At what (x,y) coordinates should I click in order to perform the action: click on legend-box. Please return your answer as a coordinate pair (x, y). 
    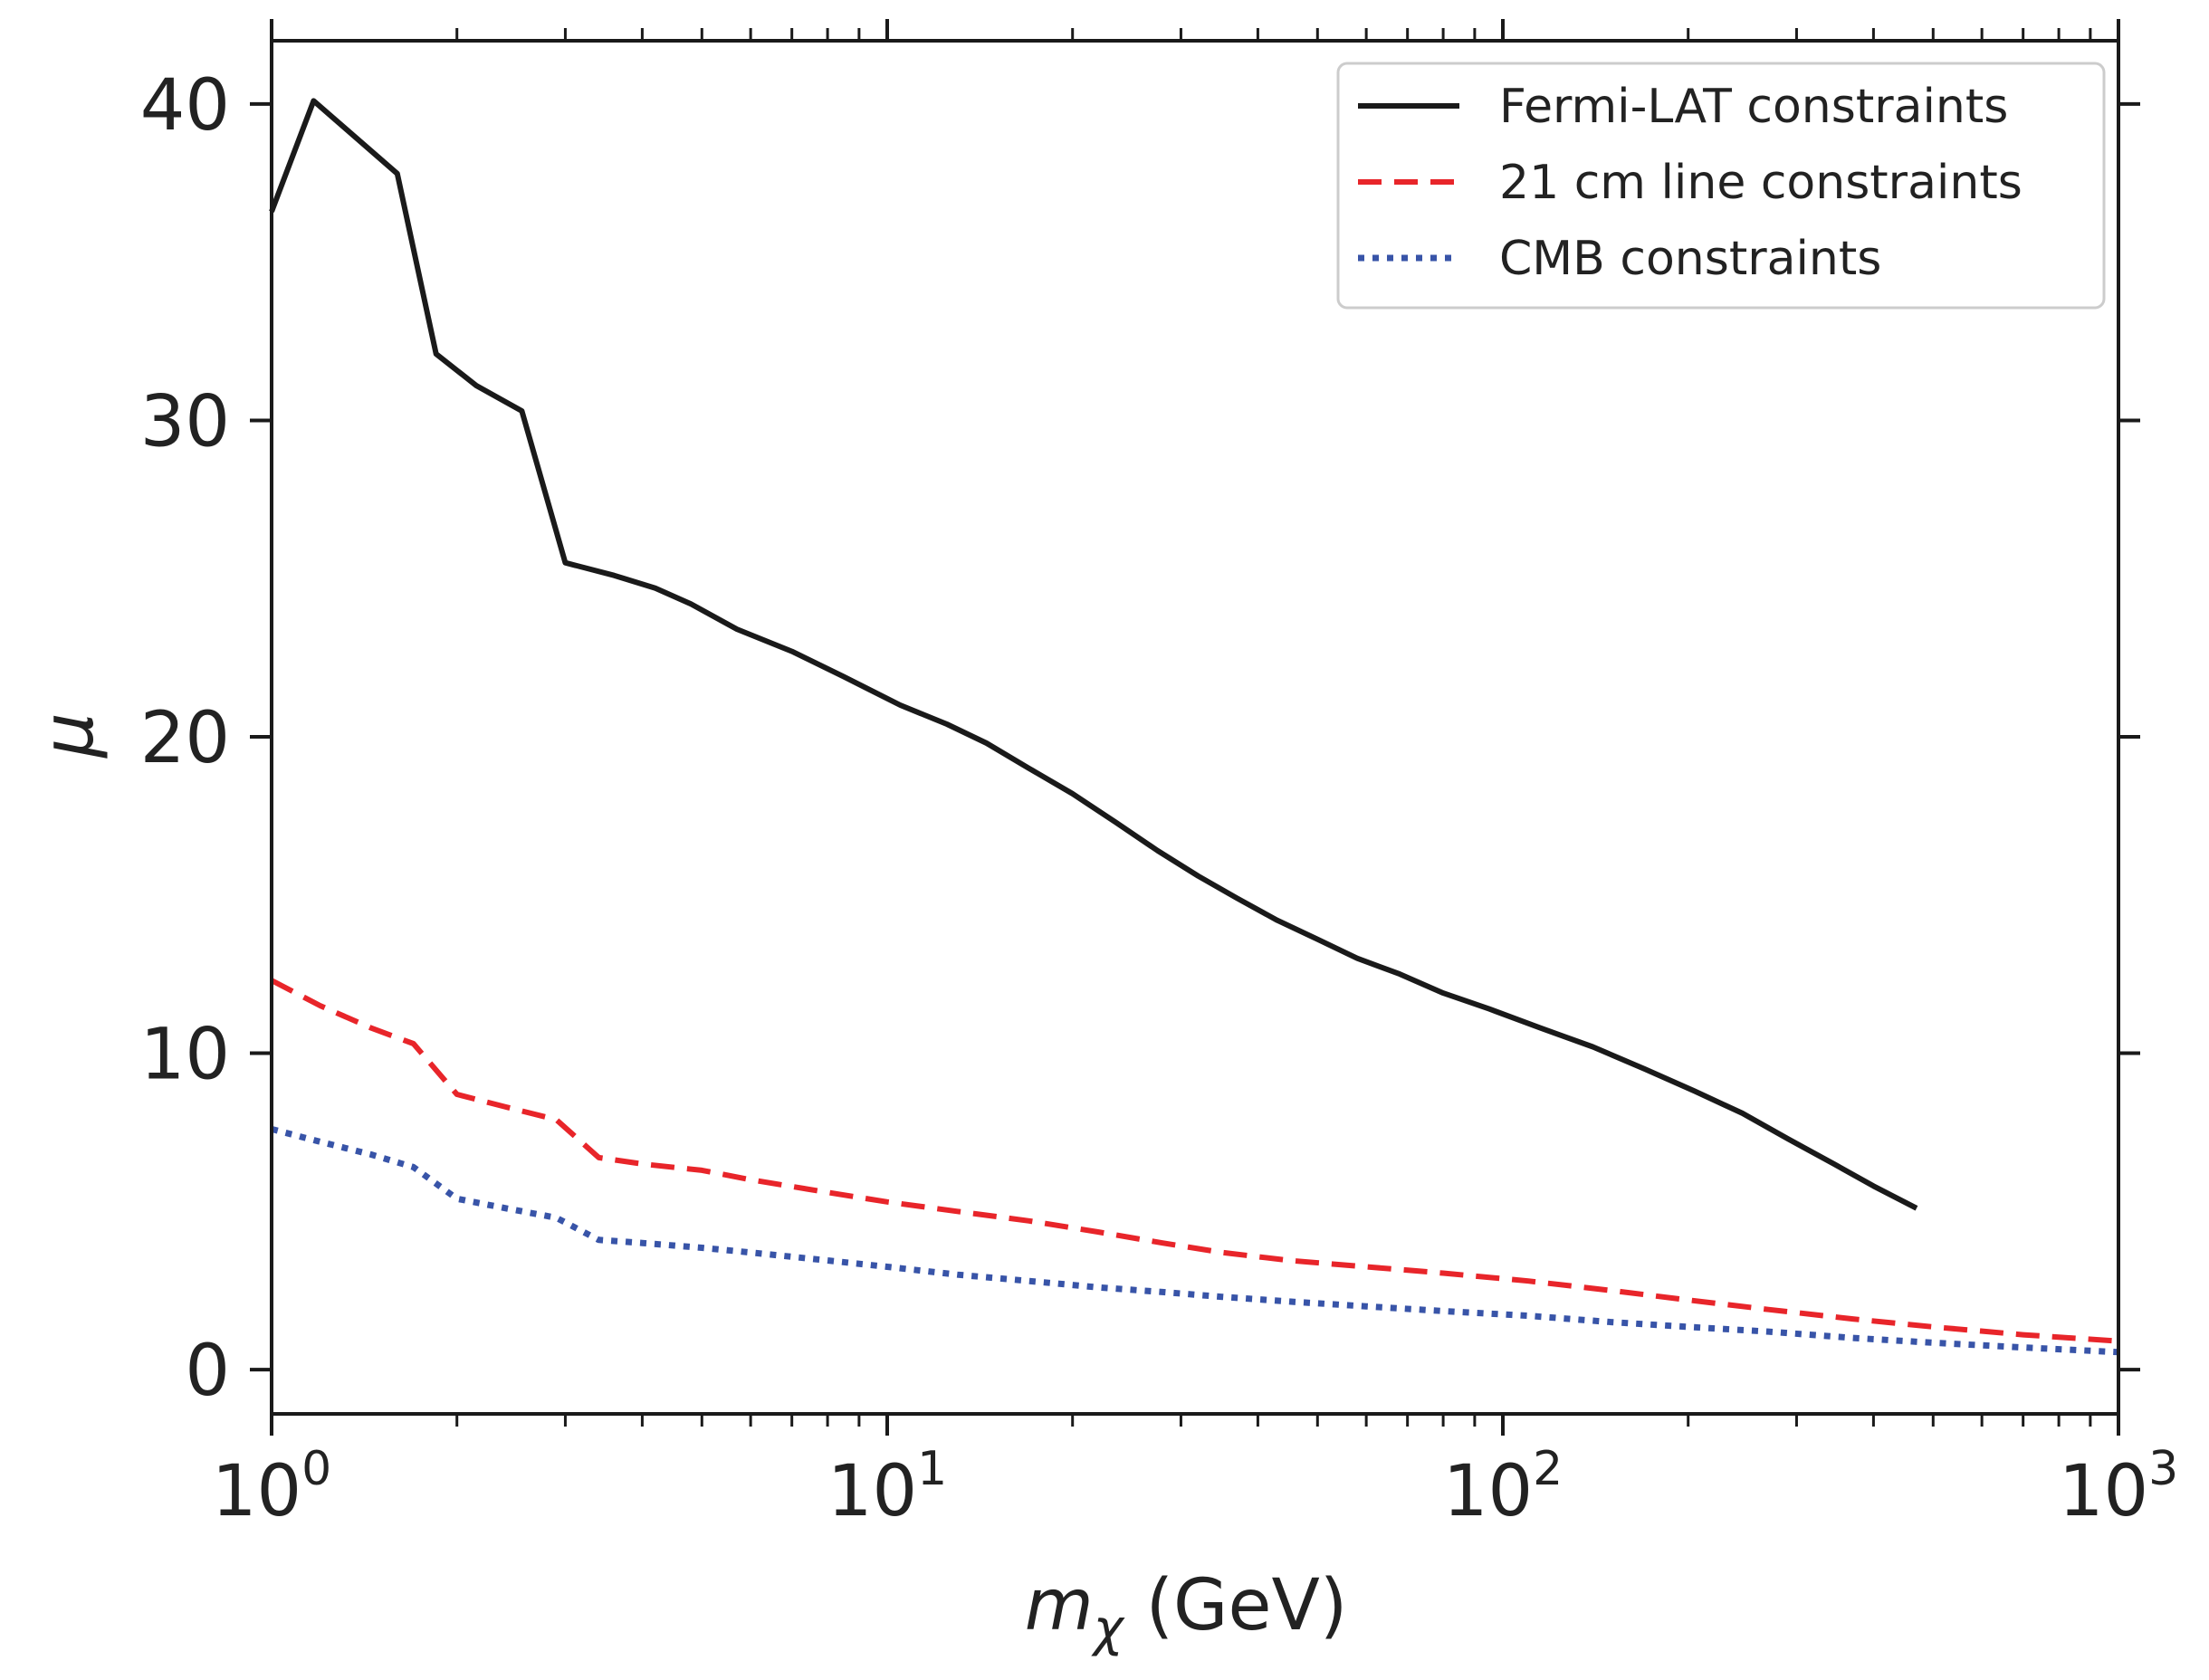
    Looking at the image, I should click on (1721, 186).